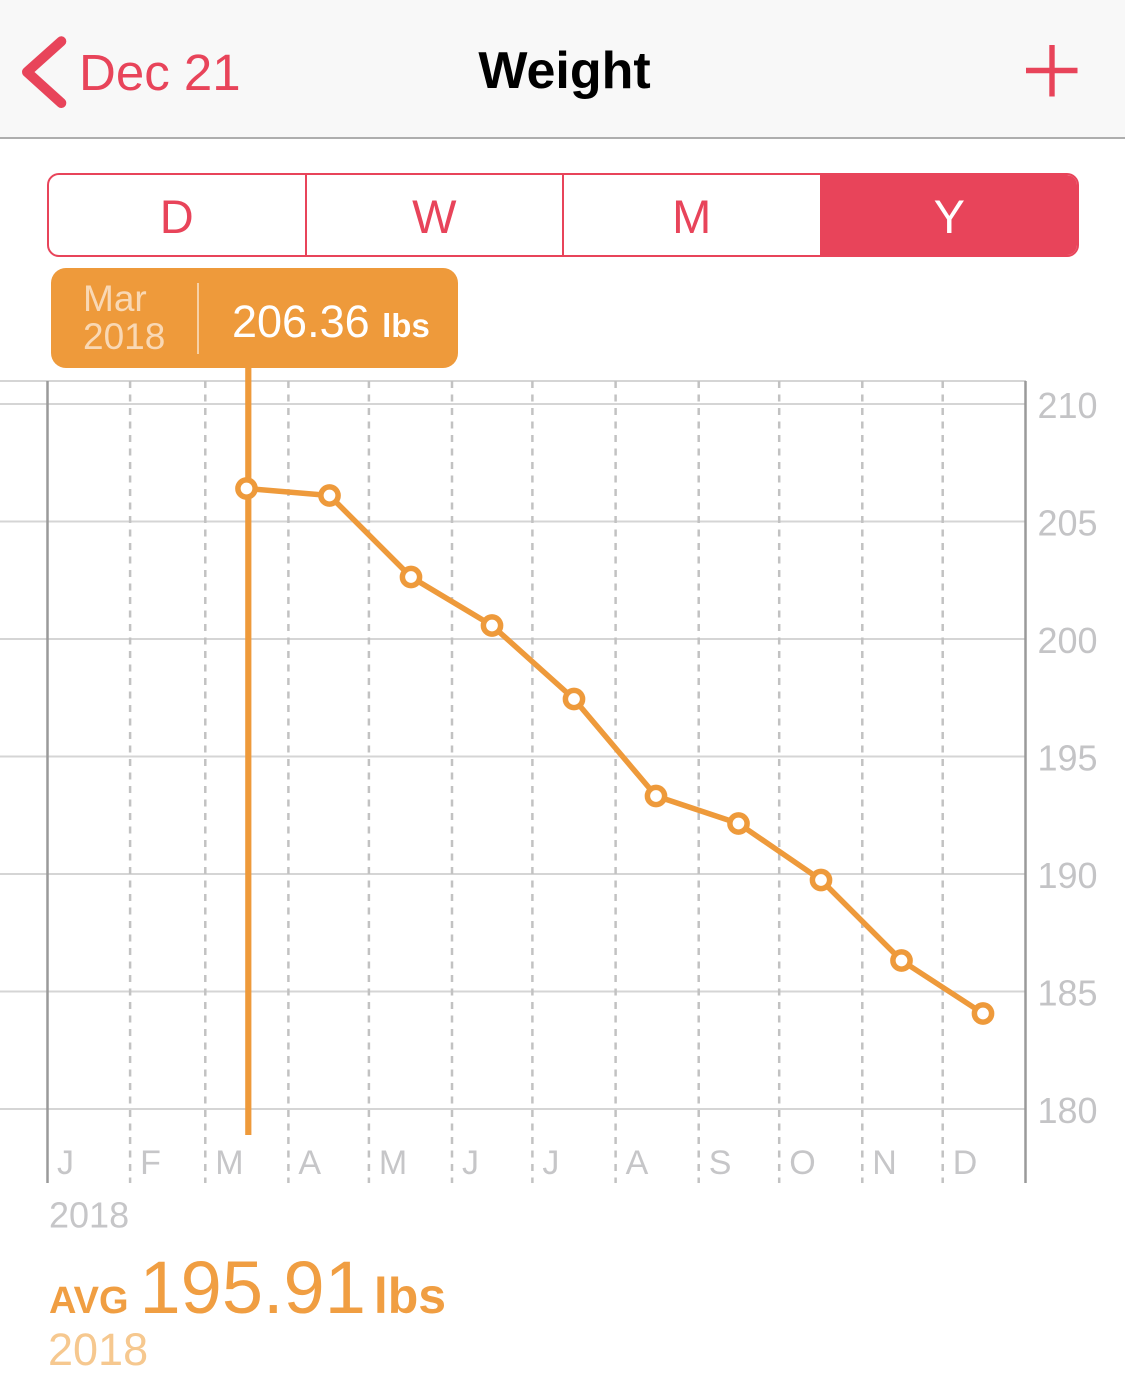  What do you see at coordinates (1068, 758) in the screenshot?
I see `svg-text: 195` at bounding box center [1068, 758].